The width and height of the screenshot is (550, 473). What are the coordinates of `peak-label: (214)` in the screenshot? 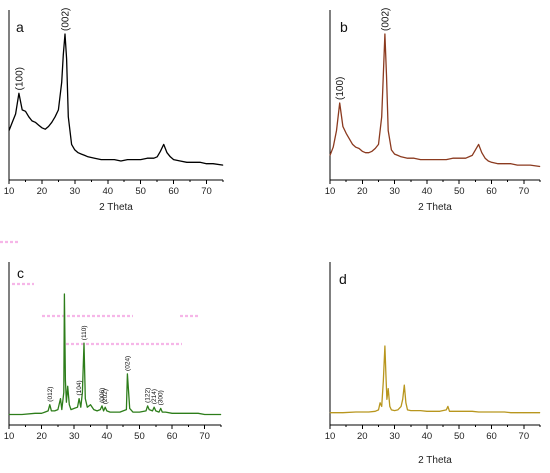 It's located at (154, 396).